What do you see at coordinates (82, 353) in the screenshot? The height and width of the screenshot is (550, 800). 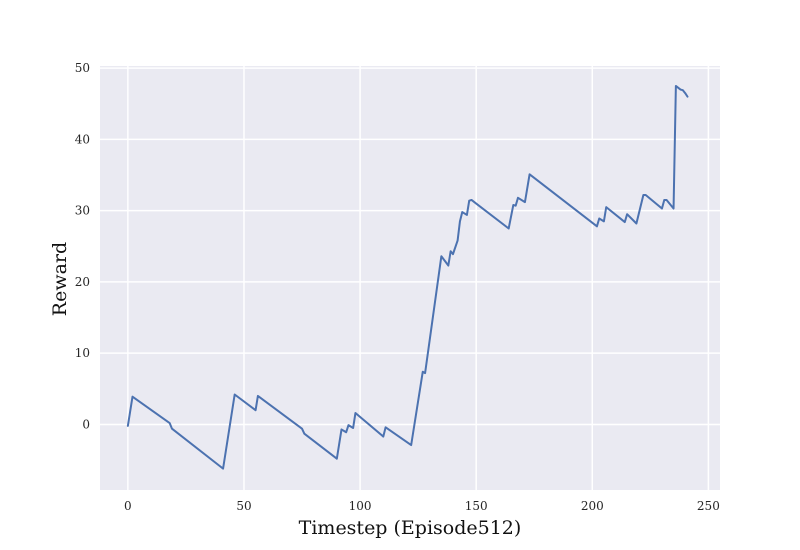 I see `y-tick-label: 10` at bounding box center [82, 353].